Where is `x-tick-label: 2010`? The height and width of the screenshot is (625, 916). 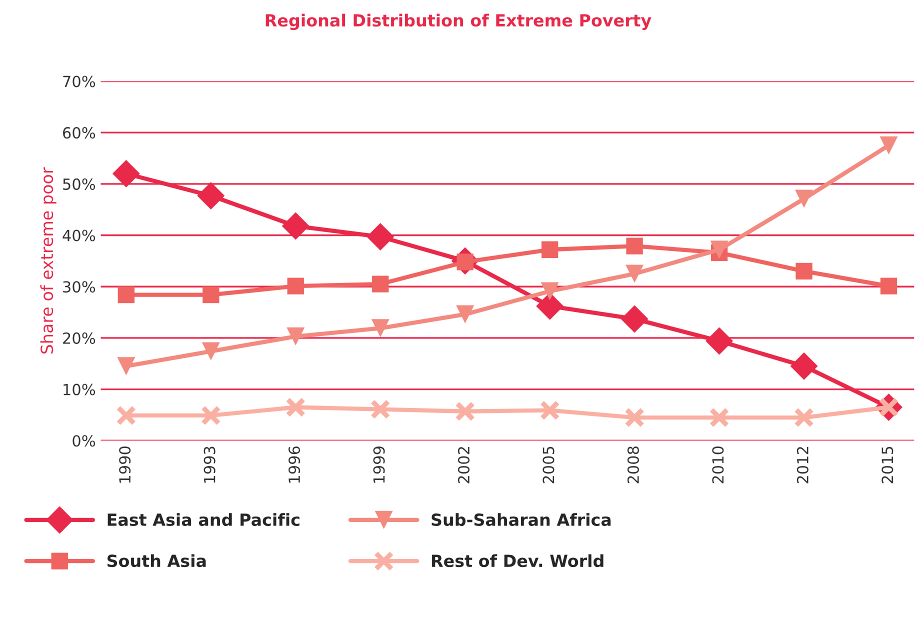
x-tick-label: 2010 is located at coordinates (718, 465).